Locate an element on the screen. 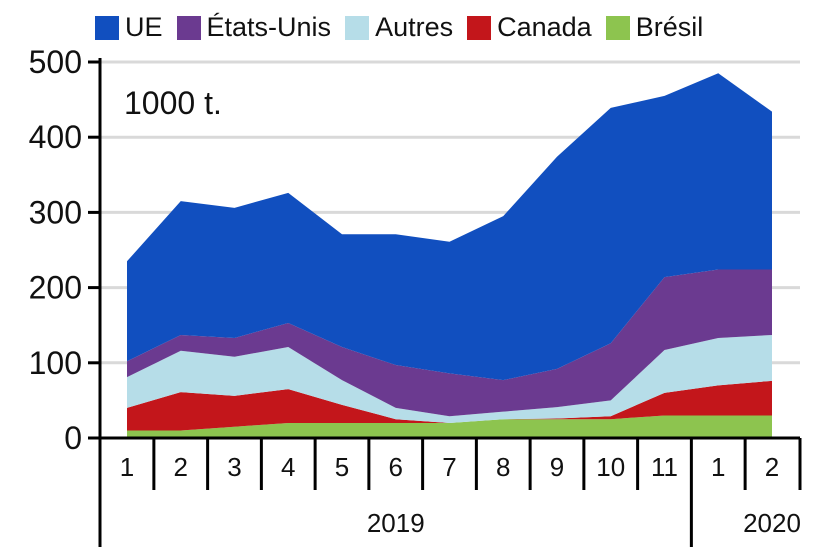  y-tick-label: 400 is located at coordinates (55, 137).